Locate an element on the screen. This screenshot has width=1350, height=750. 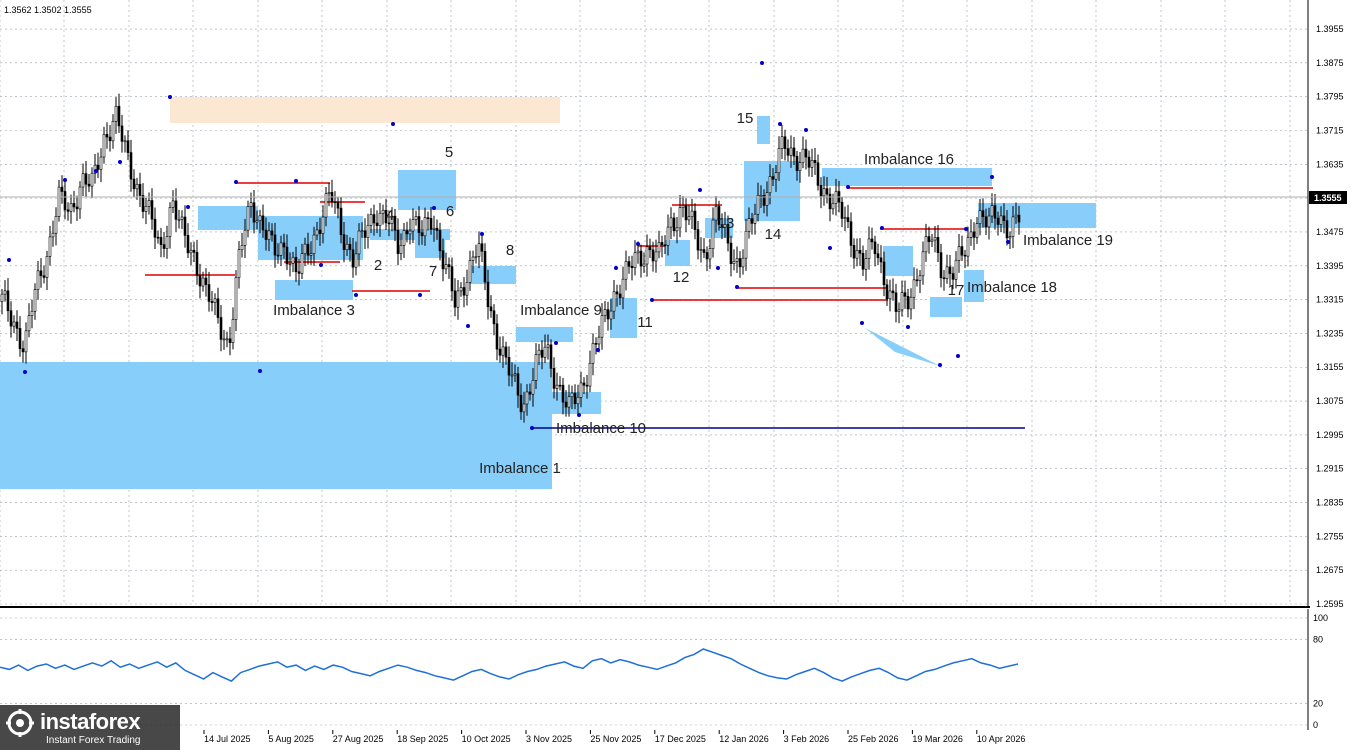
indicator-tick-label: 80 is located at coordinates (1318, 639).